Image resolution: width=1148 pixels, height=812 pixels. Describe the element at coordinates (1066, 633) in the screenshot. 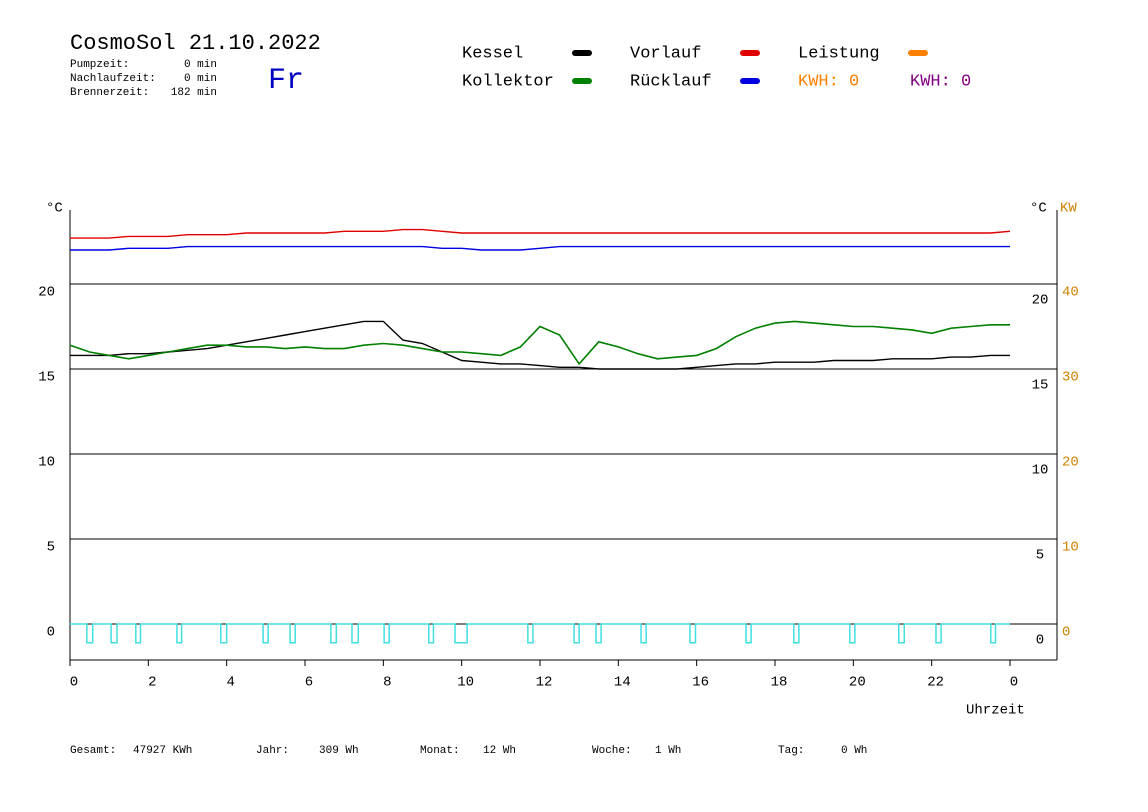

I see `y2-tick-label: 0` at that location.